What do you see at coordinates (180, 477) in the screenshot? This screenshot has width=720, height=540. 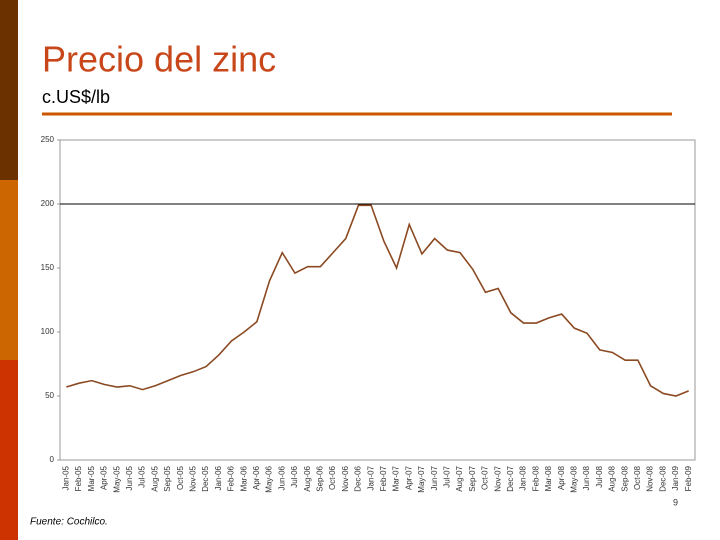 I see `x-tick-label: Oct-05` at bounding box center [180, 477].